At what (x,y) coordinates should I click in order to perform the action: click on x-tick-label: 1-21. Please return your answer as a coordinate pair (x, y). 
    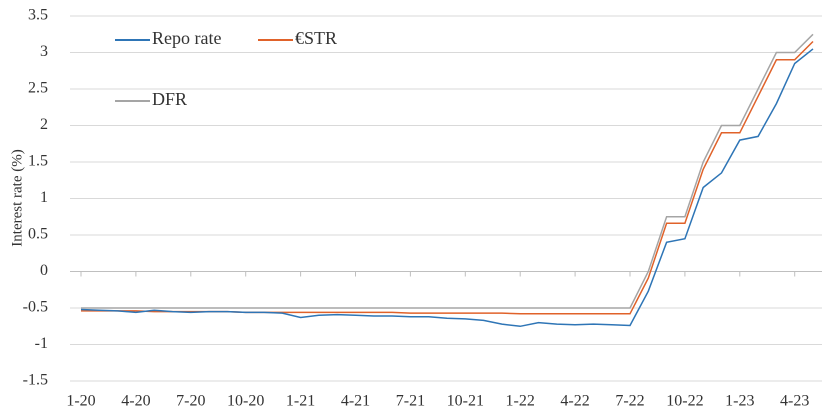
    Looking at the image, I should click on (300, 401).